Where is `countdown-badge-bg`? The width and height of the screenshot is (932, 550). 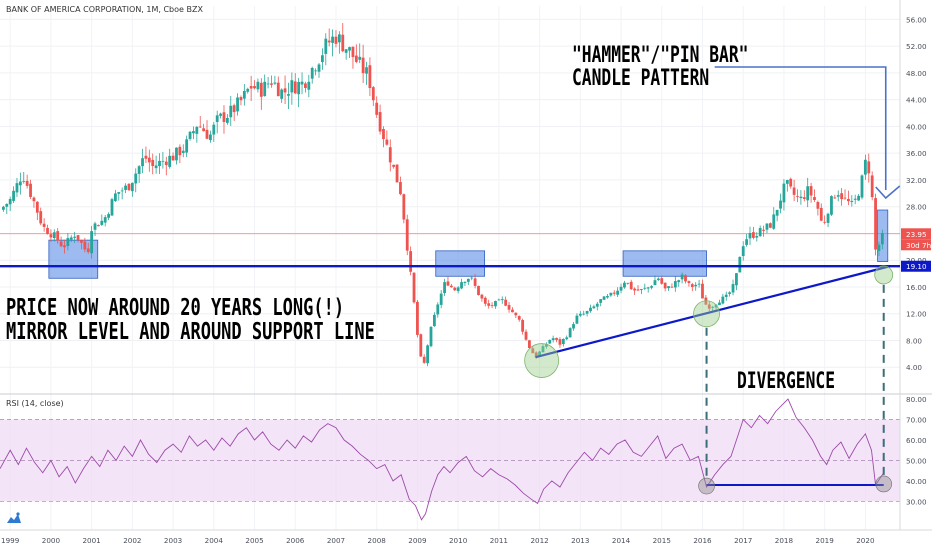
countdown-badge-bg is located at coordinates (916, 245).